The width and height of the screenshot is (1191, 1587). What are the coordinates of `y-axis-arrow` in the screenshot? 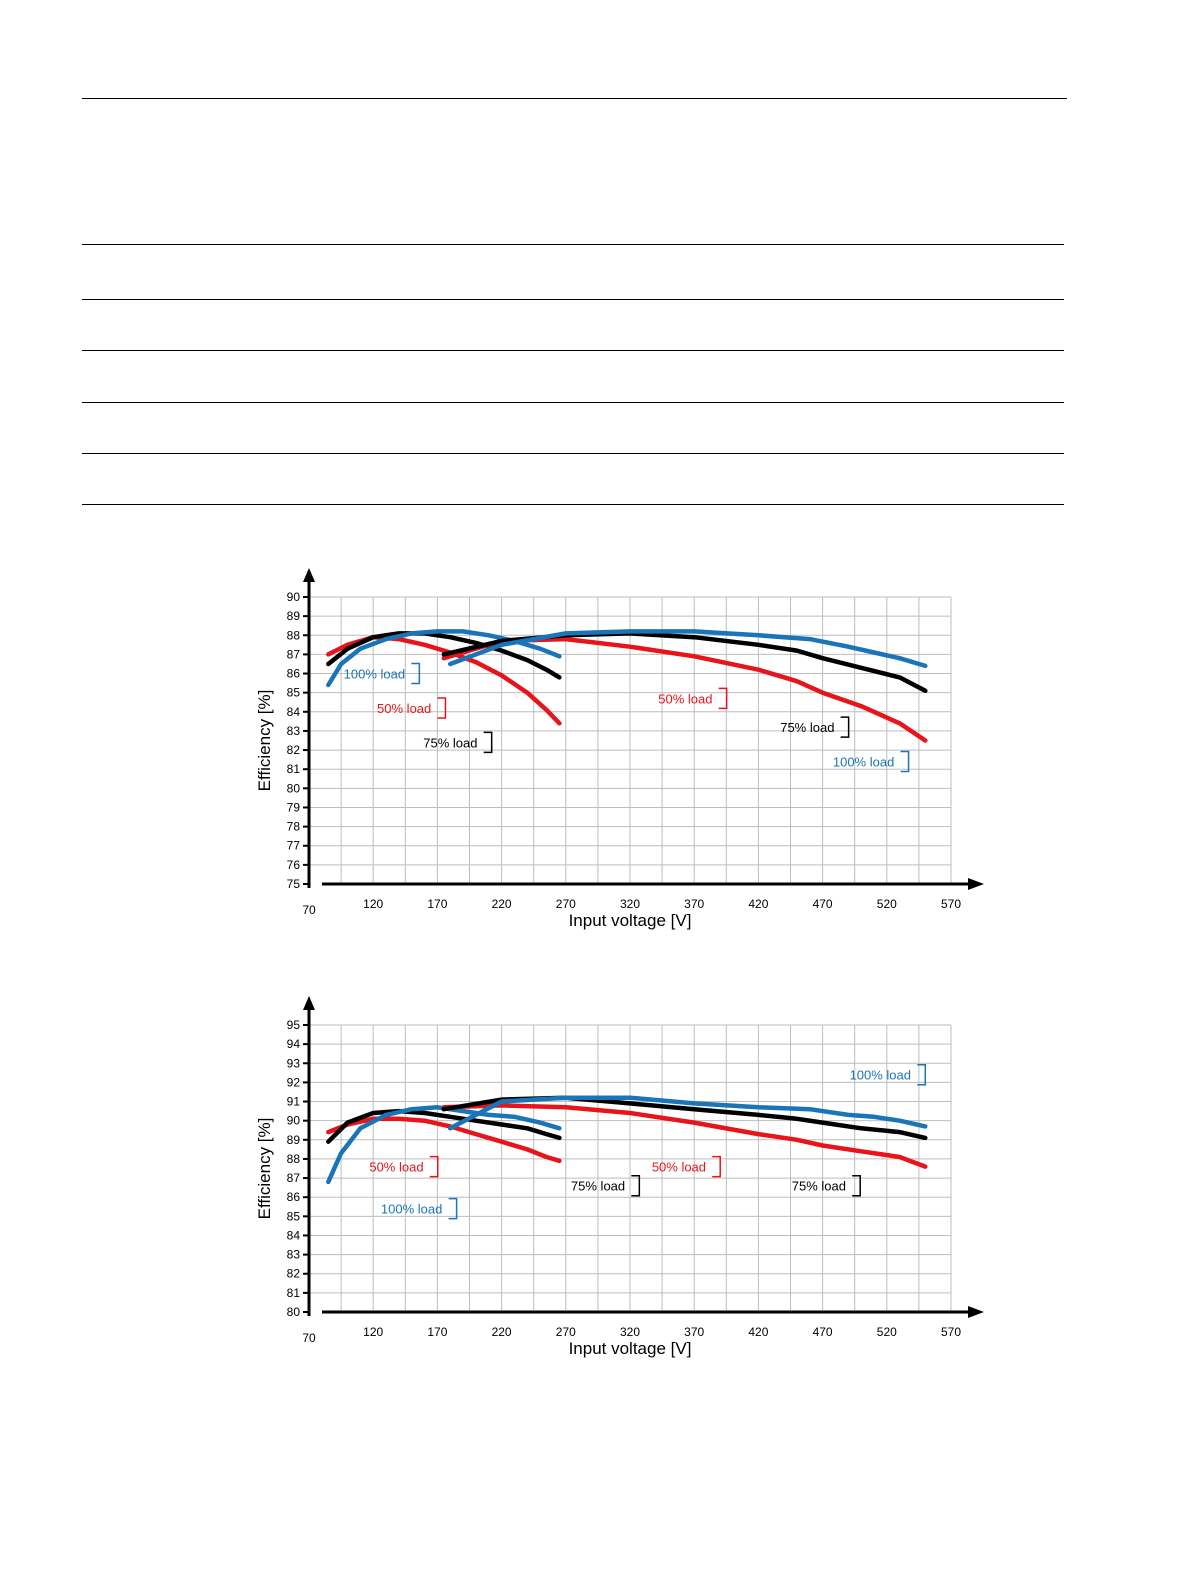 It's located at (309, 1003).